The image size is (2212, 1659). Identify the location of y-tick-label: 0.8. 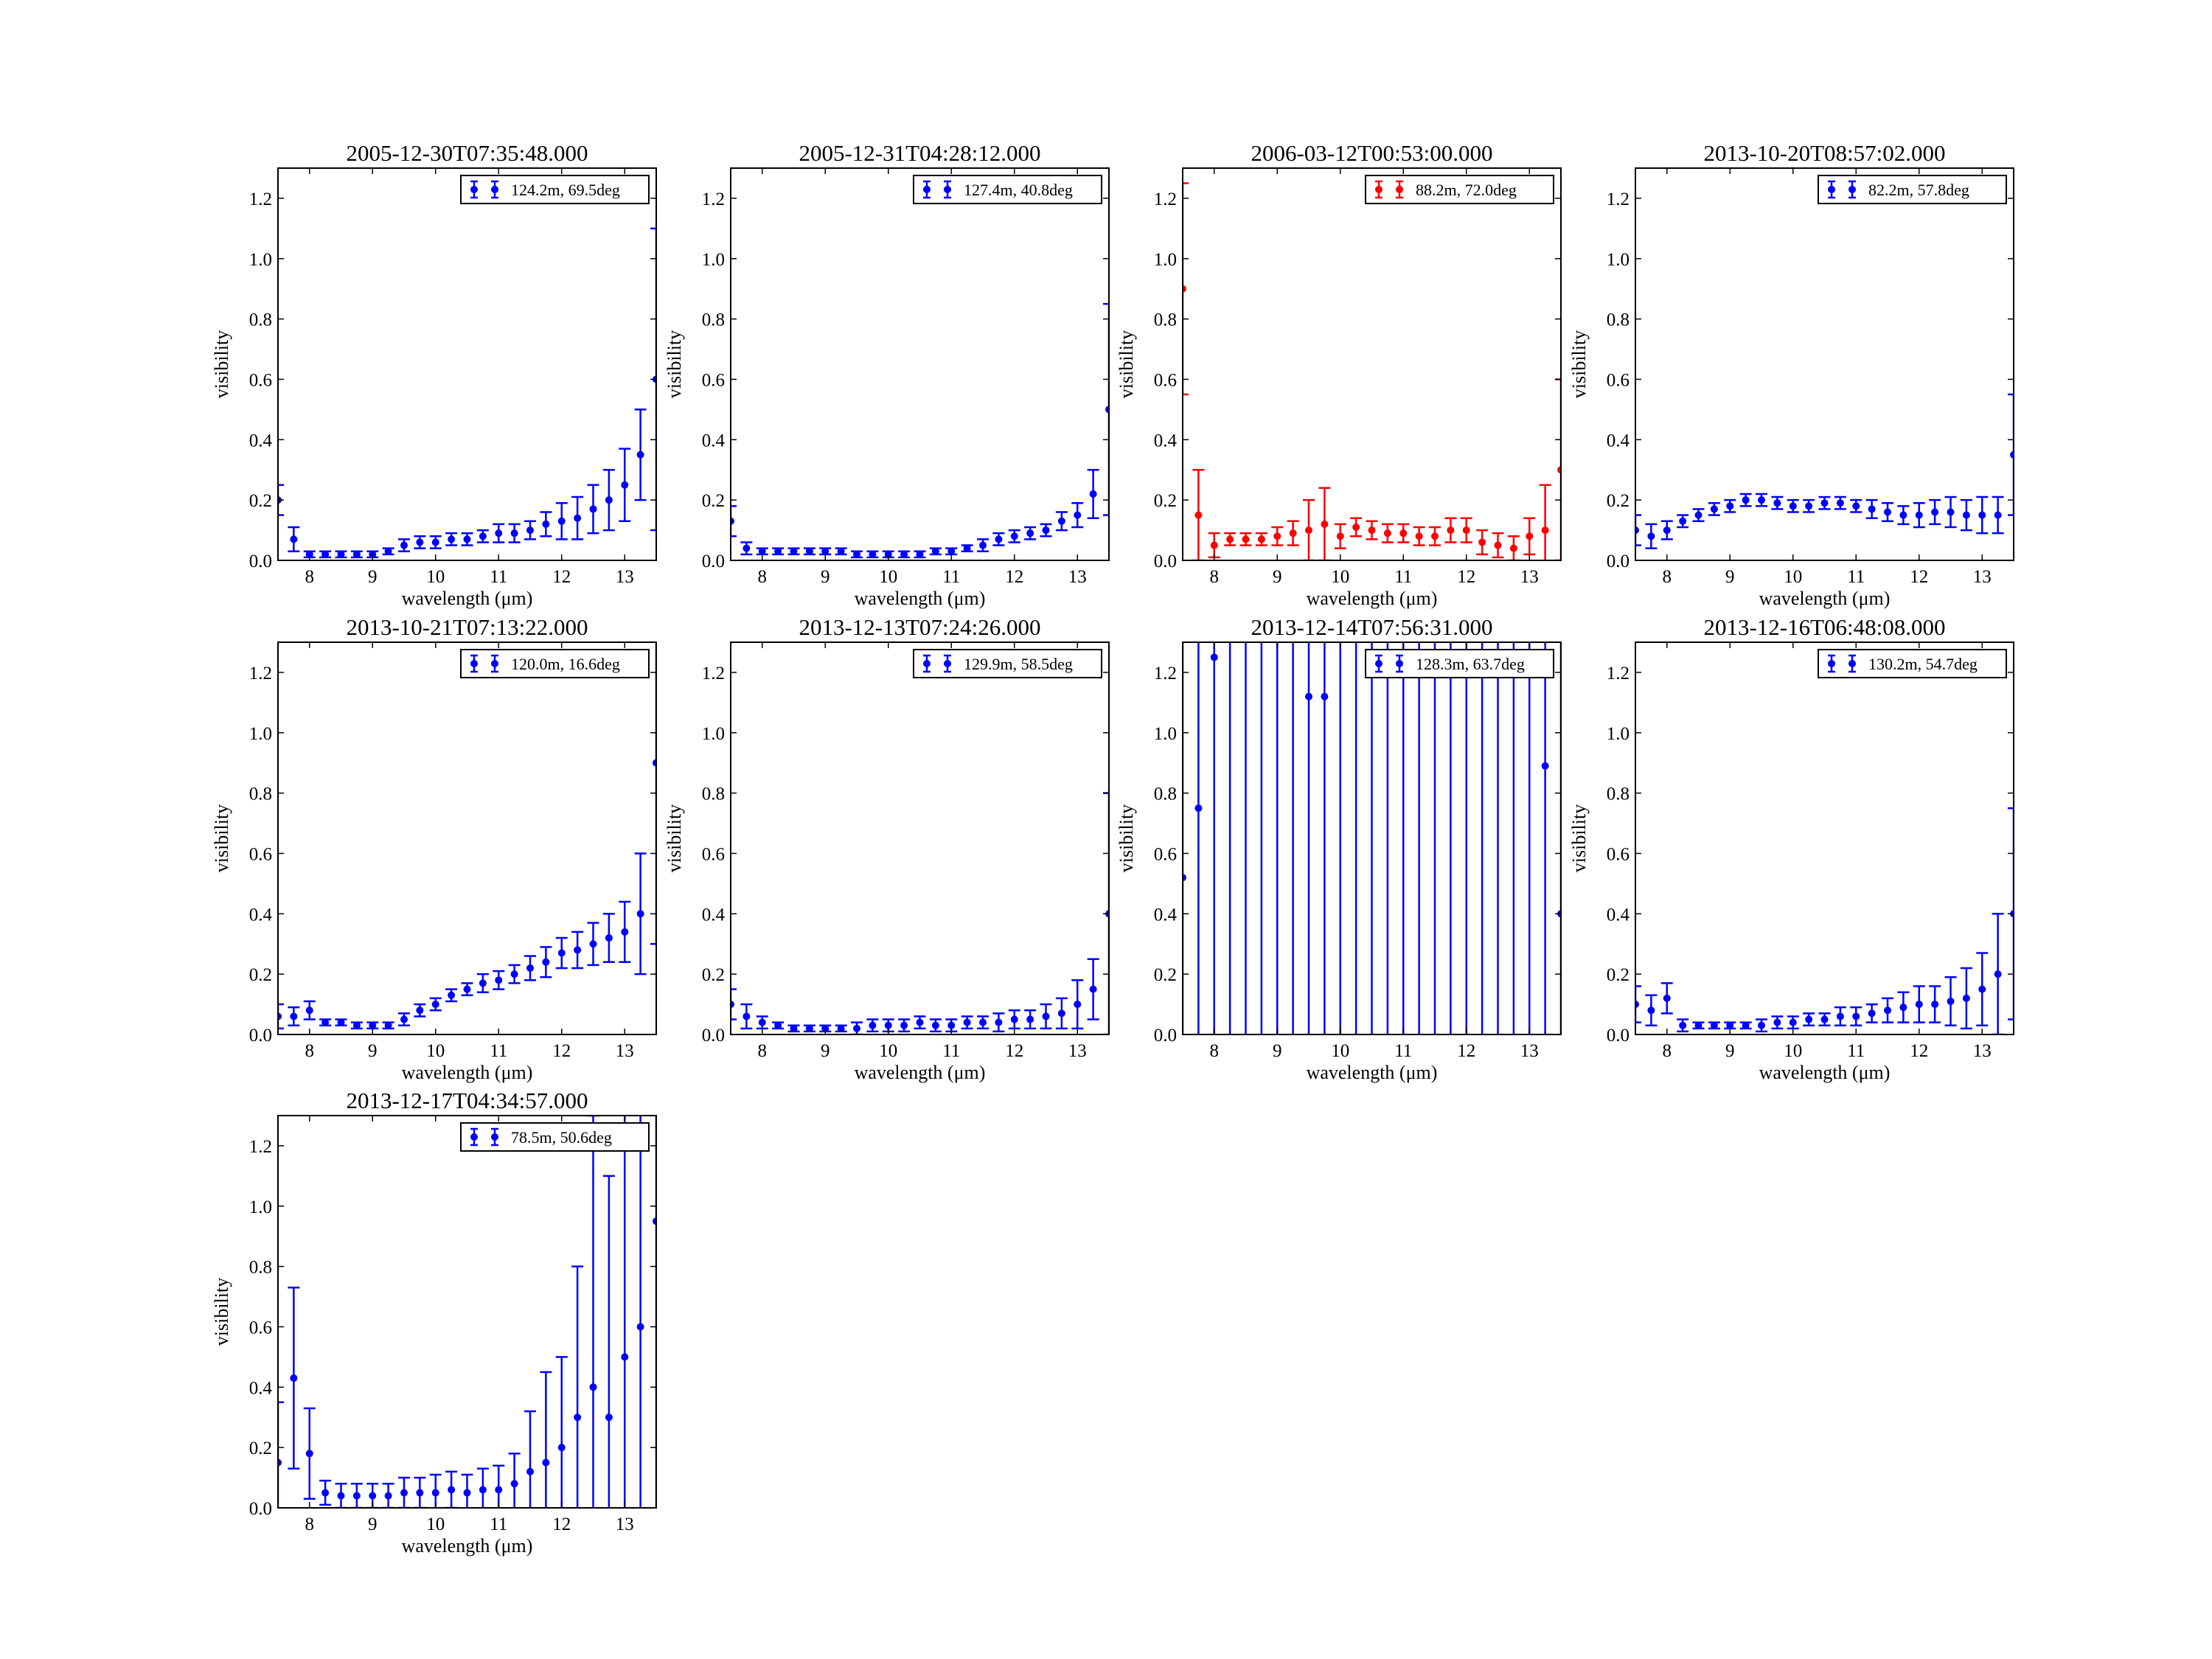
(260, 1268).